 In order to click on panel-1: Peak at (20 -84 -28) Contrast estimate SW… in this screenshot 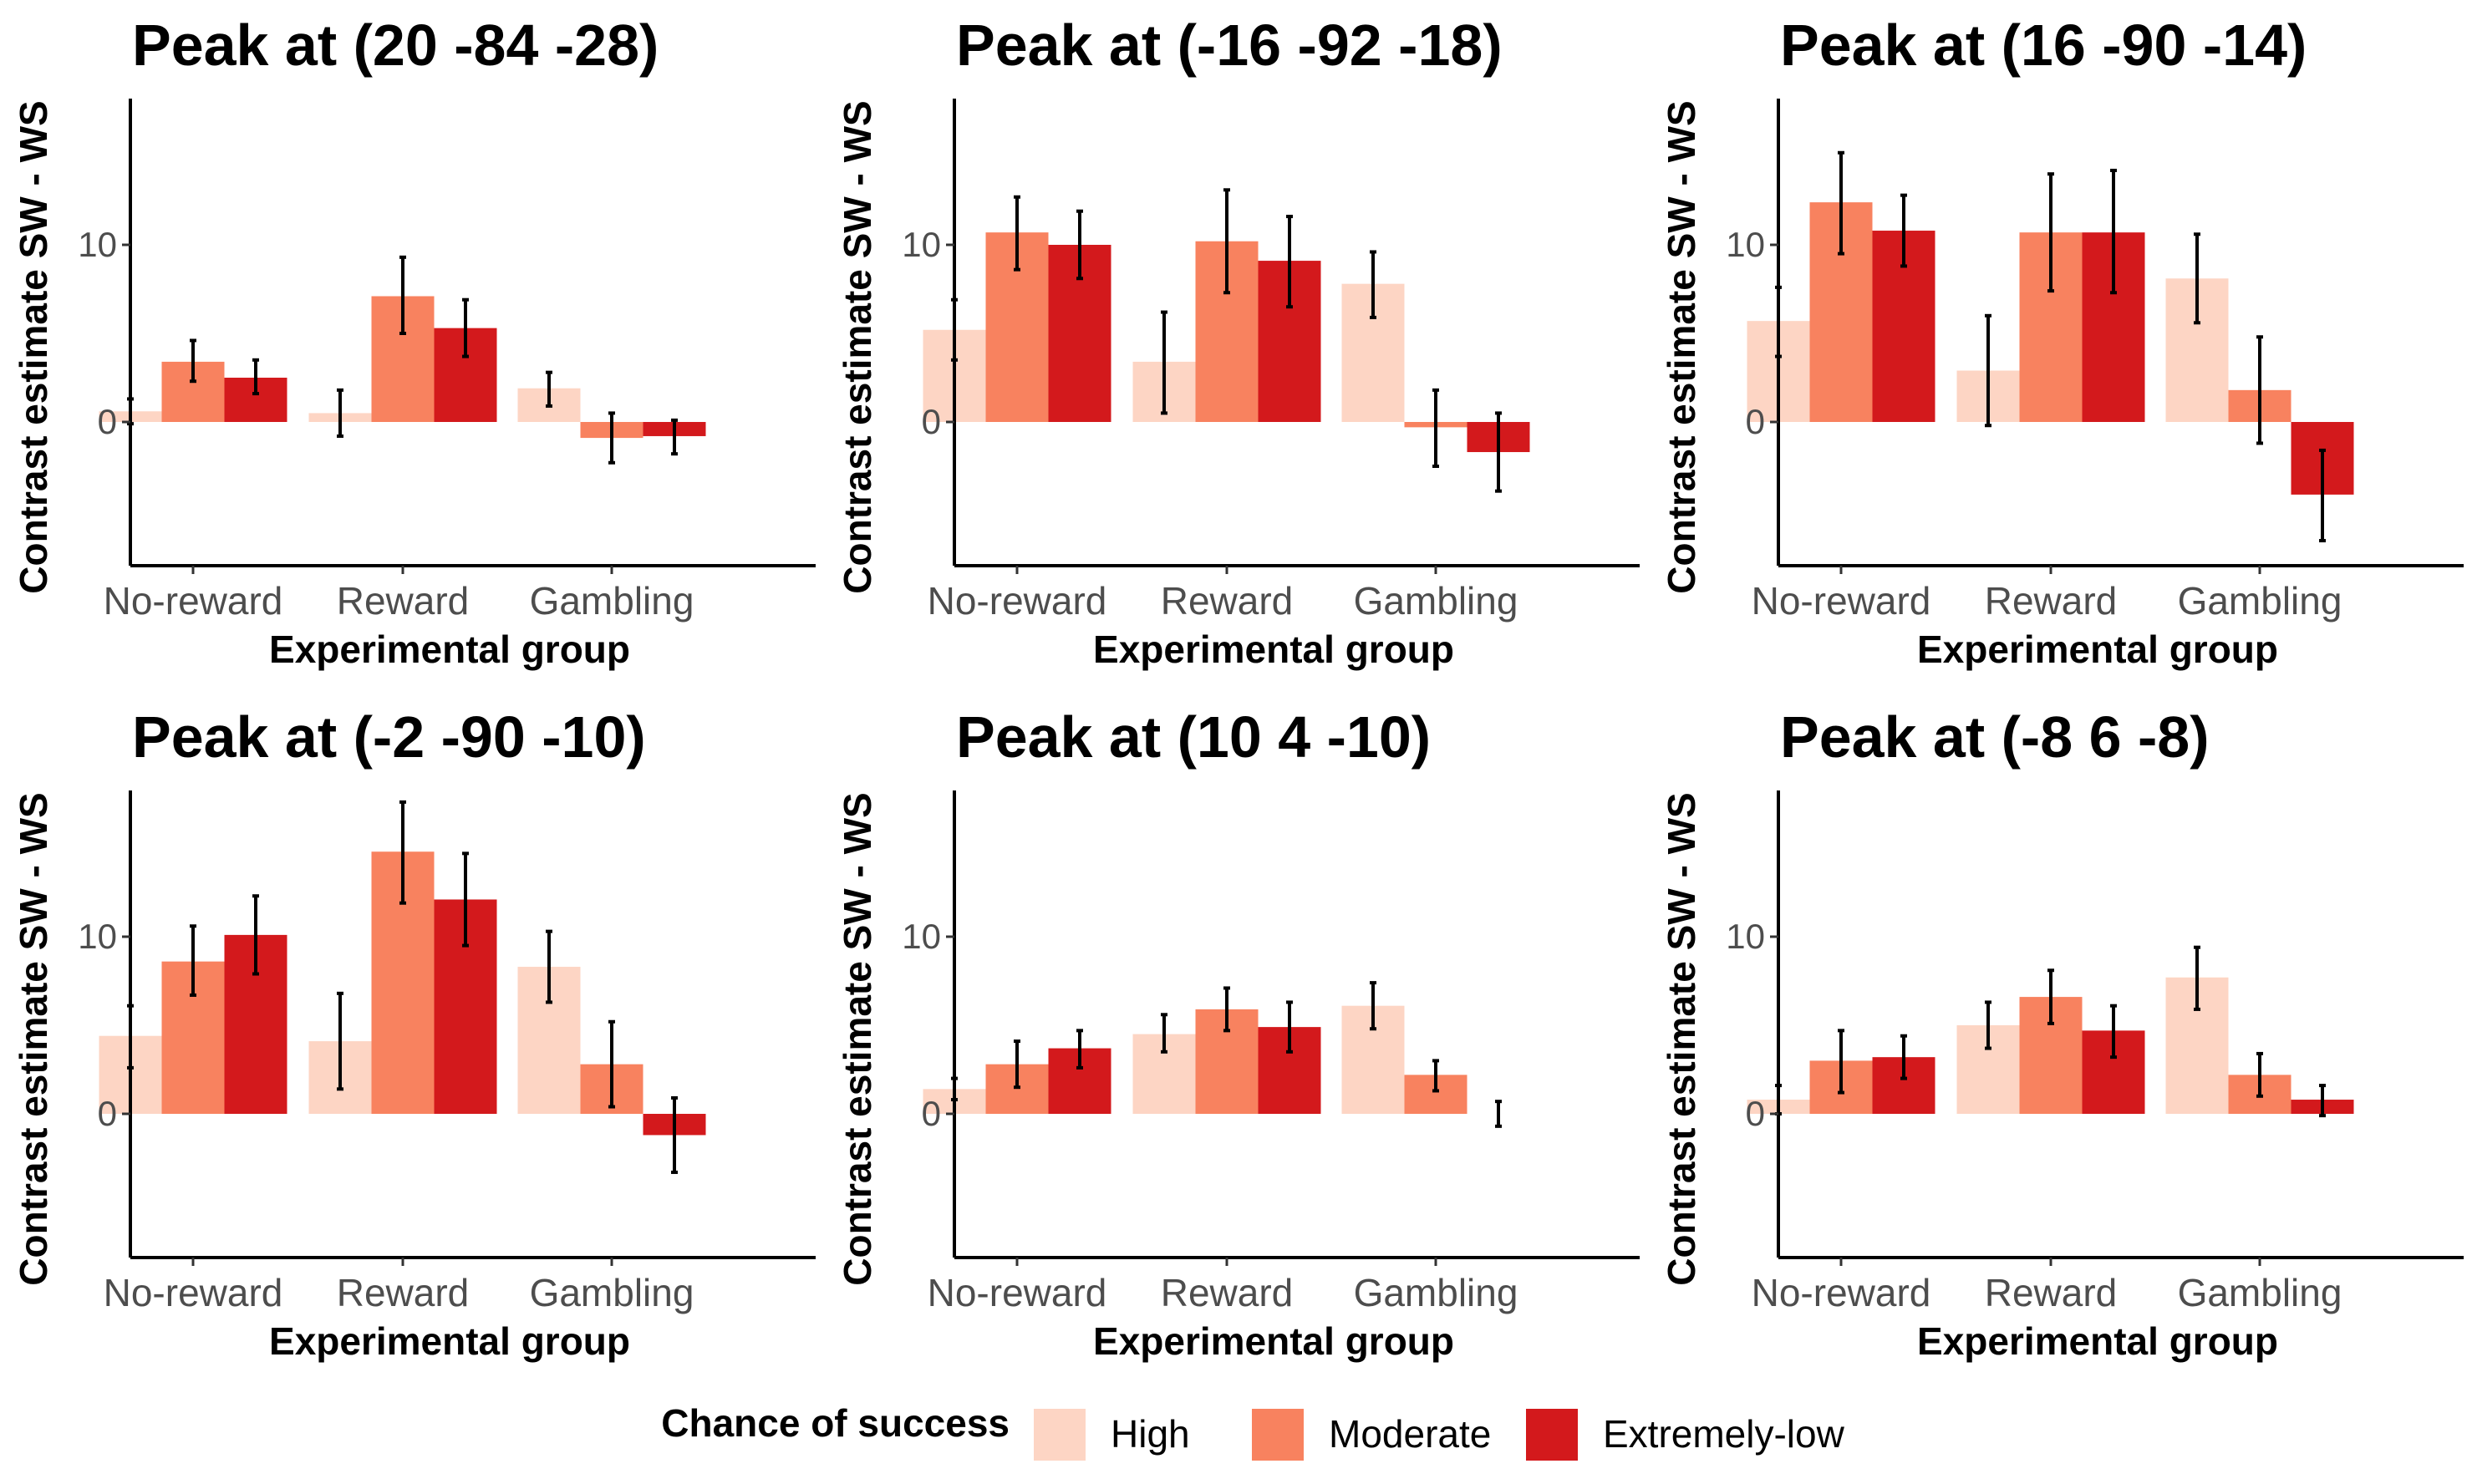, I will do `click(414, 342)`.